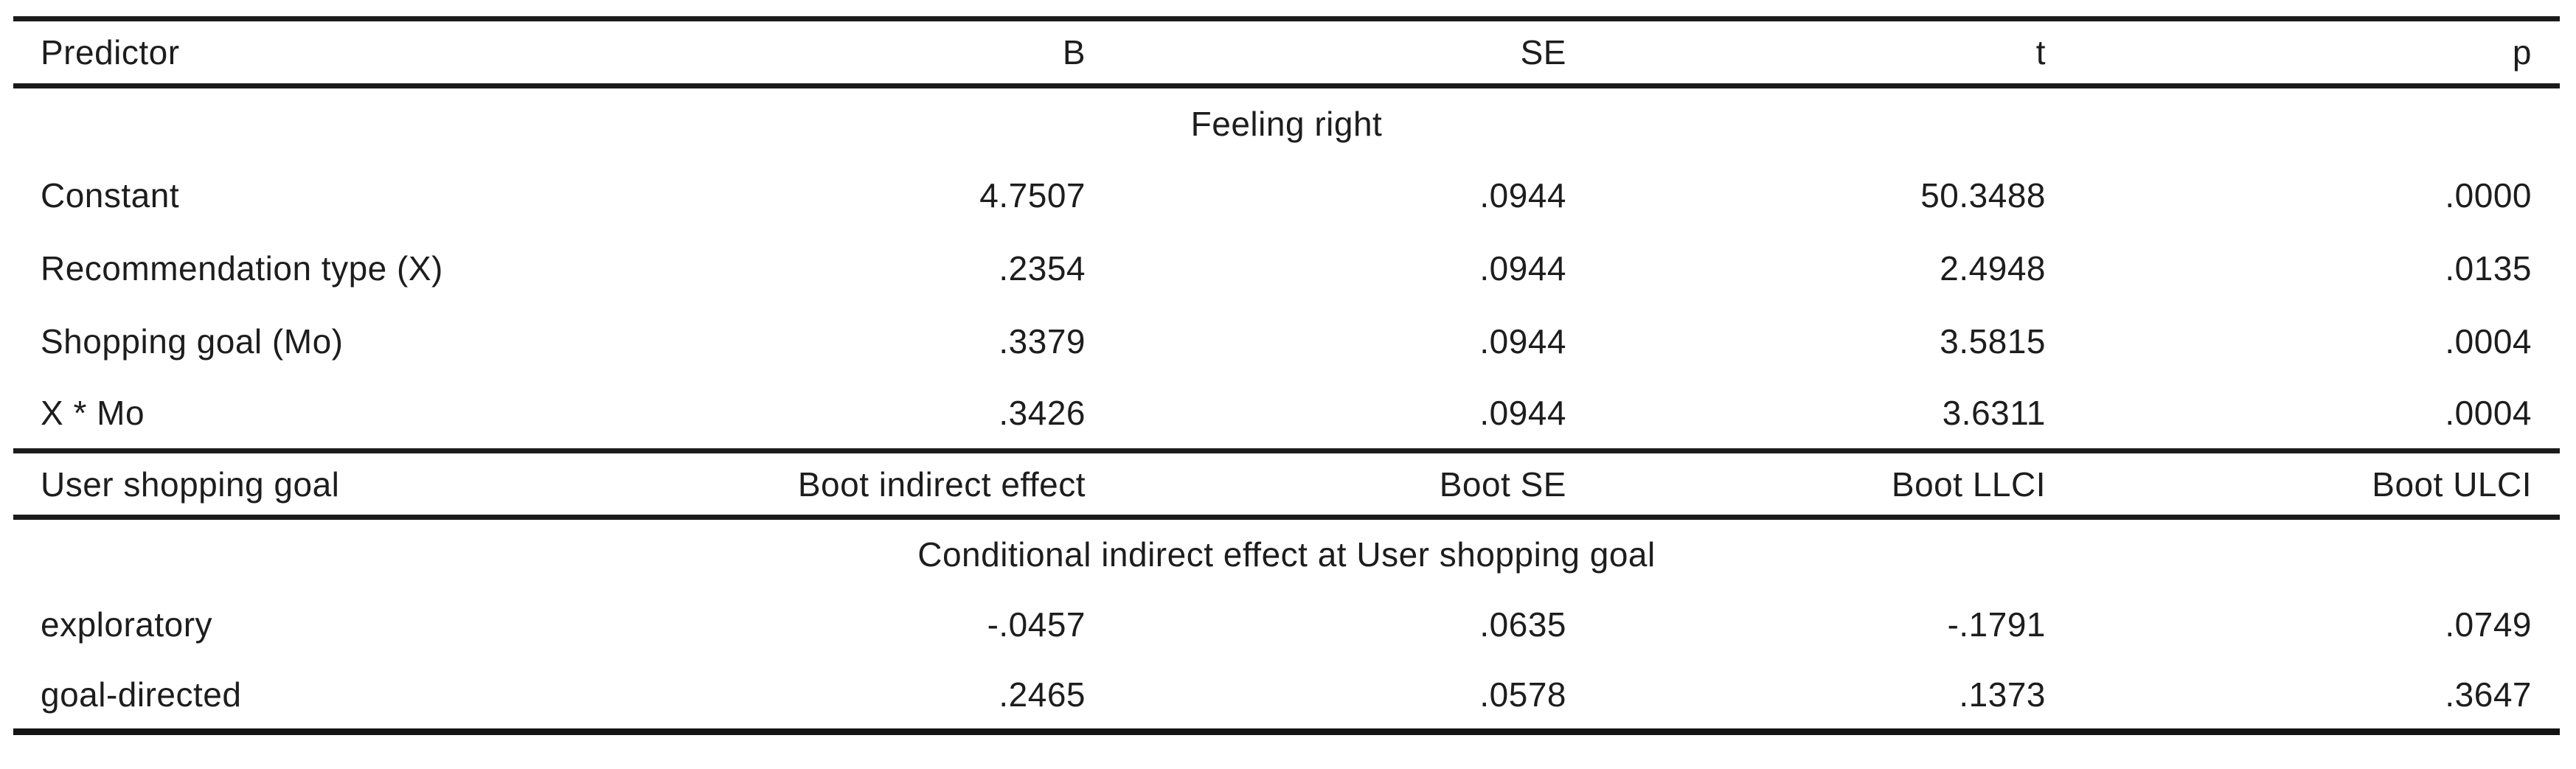 Image resolution: width=2576 pixels, height=769 pixels. Describe the element at coordinates (2488, 624) in the screenshot. I see `cell-boot-ulci: .0749` at that location.